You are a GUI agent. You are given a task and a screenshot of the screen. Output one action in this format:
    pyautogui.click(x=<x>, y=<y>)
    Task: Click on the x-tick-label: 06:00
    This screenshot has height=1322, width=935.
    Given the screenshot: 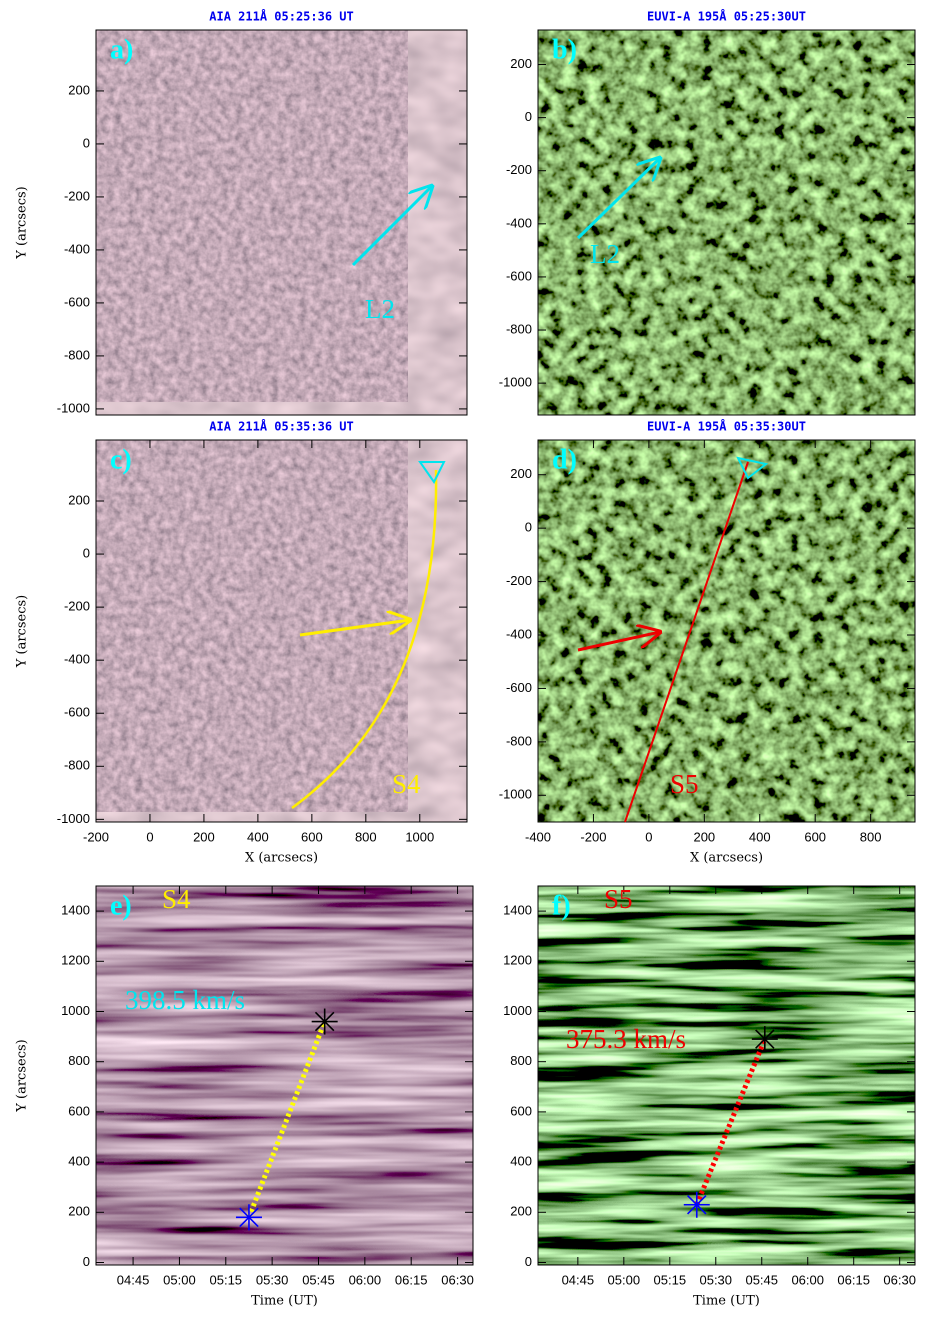 What is the action you would take?
    pyautogui.click(x=807, y=1279)
    